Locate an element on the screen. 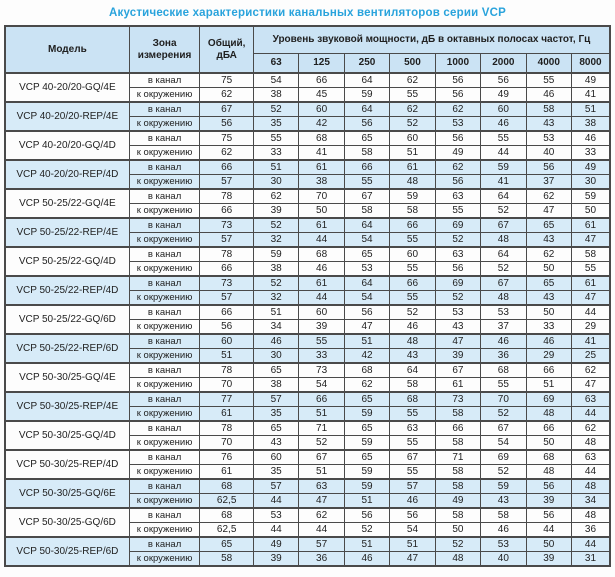 This screenshot has height=577, width=615. table-row: к окружению 62,5 44 47 51 46 49 43 39 34 is located at coordinates (308, 501).